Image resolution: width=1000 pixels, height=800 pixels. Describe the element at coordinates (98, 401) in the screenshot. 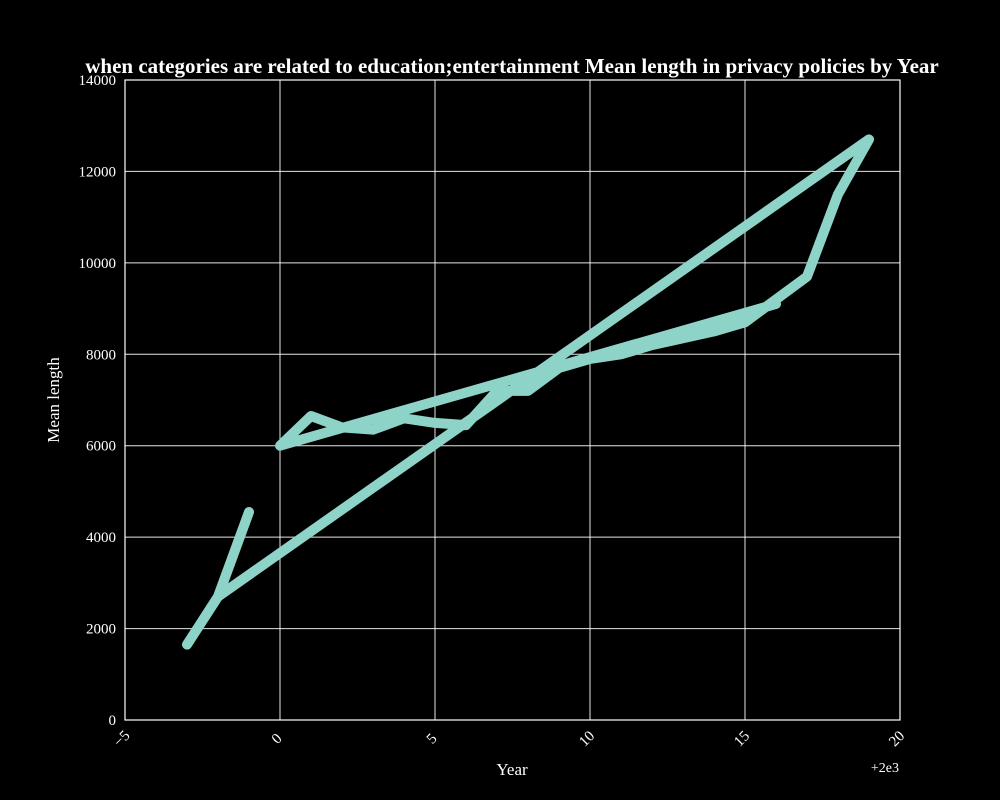

I see `y-tick-labels: 0 2000 4000 6000 8000 10000 12000 14000` at that location.